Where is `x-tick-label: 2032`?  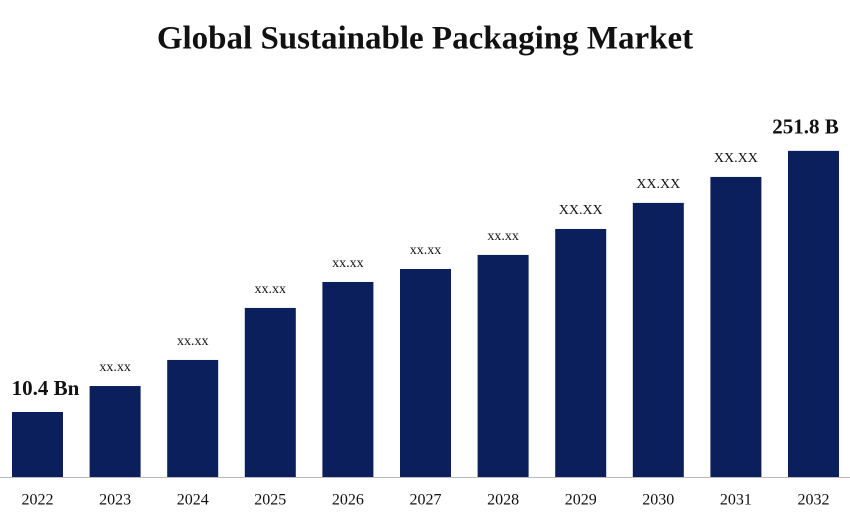 x-tick-label: 2032 is located at coordinates (814, 500).